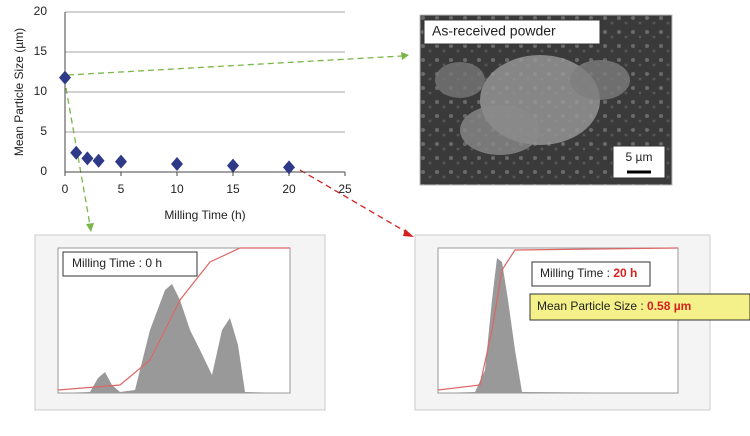  What do you see at coordinates (19, 92) in the screenshot?
I see `y-axis-title: Mean Particle Size (µm)` at bounding box center [19, 92].